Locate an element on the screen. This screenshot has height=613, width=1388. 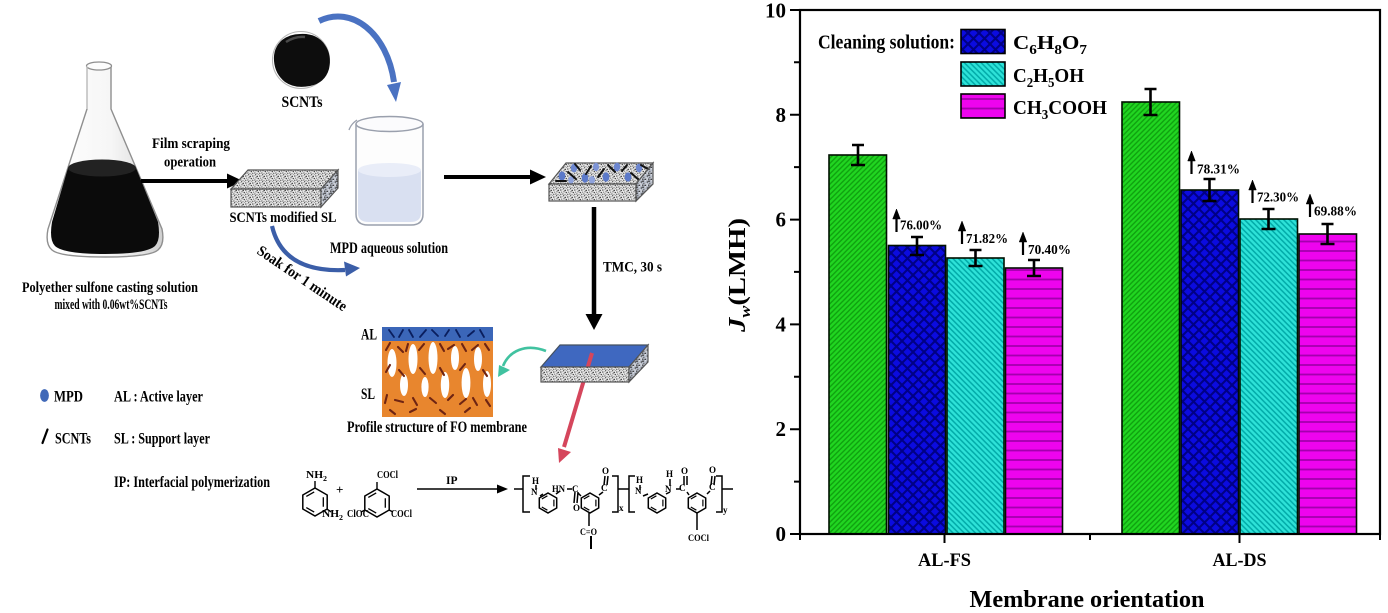
svg-text: Membrane orientation is located at coordinates (1087, 600).